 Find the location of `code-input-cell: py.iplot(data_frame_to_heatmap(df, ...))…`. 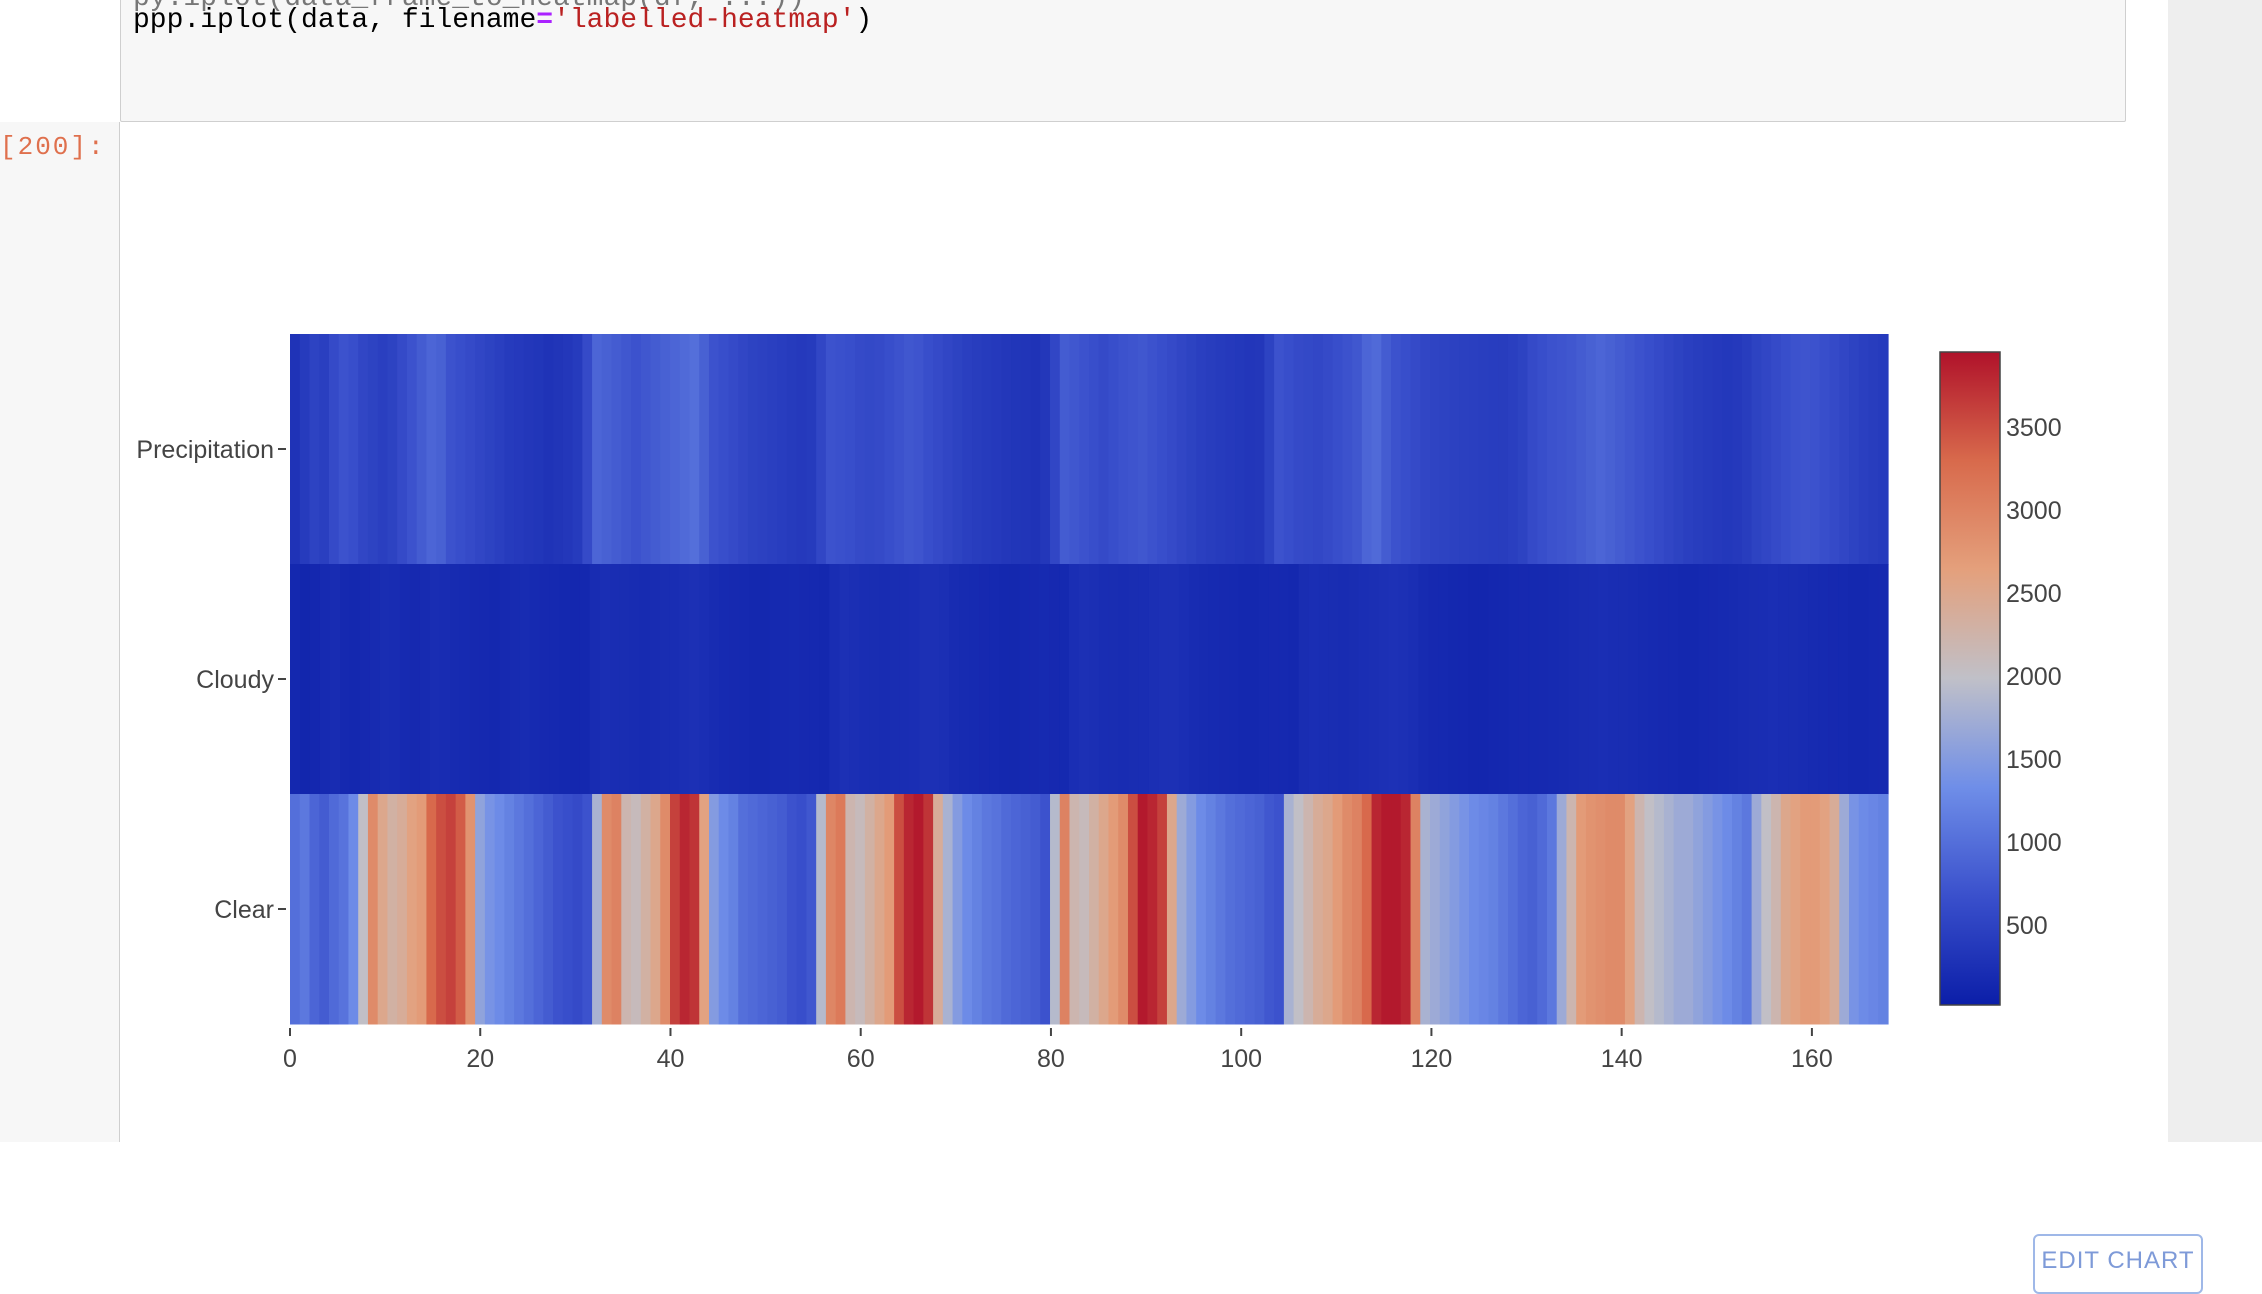

code-input-cell: py.iplot(data_frame_to_heatmap(df, ...))… is located at coordinates (1123, 61).